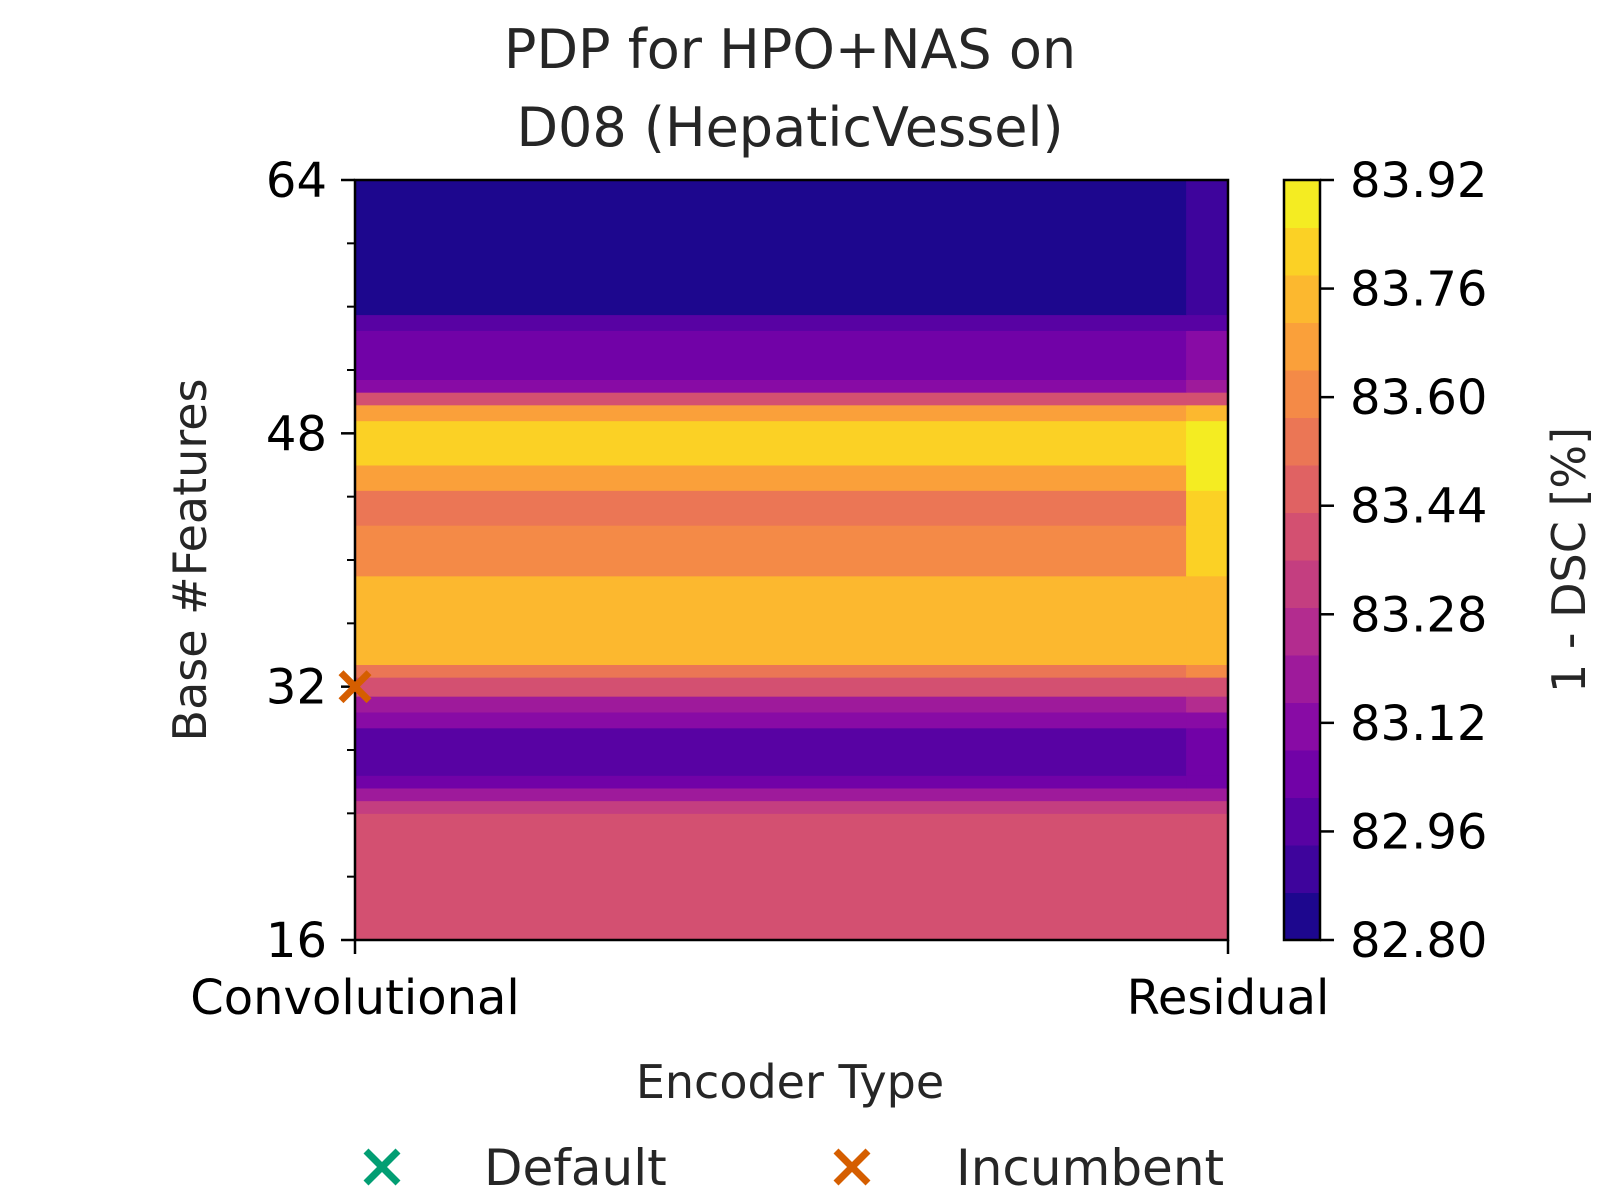 The image size is (1600, 1200). What do you see at coordinates (1418, 941) in the screenshot?
I see `colorbar-tick-label: 82.80` at bounding box center [1418, 941].